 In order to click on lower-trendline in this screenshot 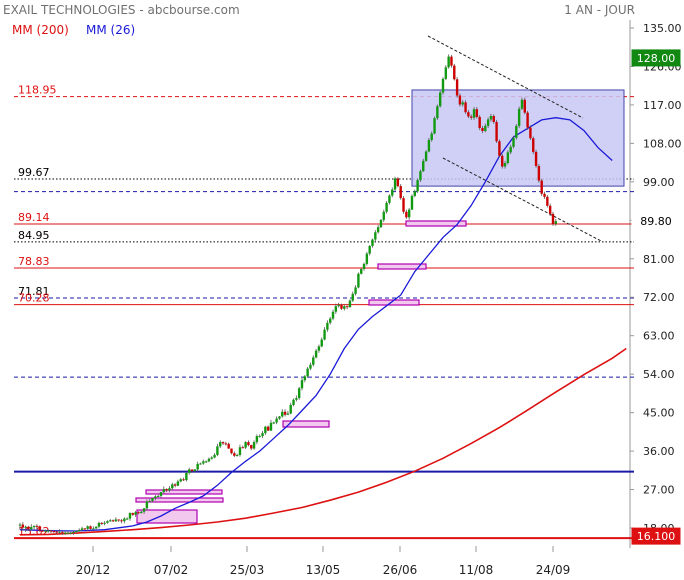, I will do `click(523, 200)`.